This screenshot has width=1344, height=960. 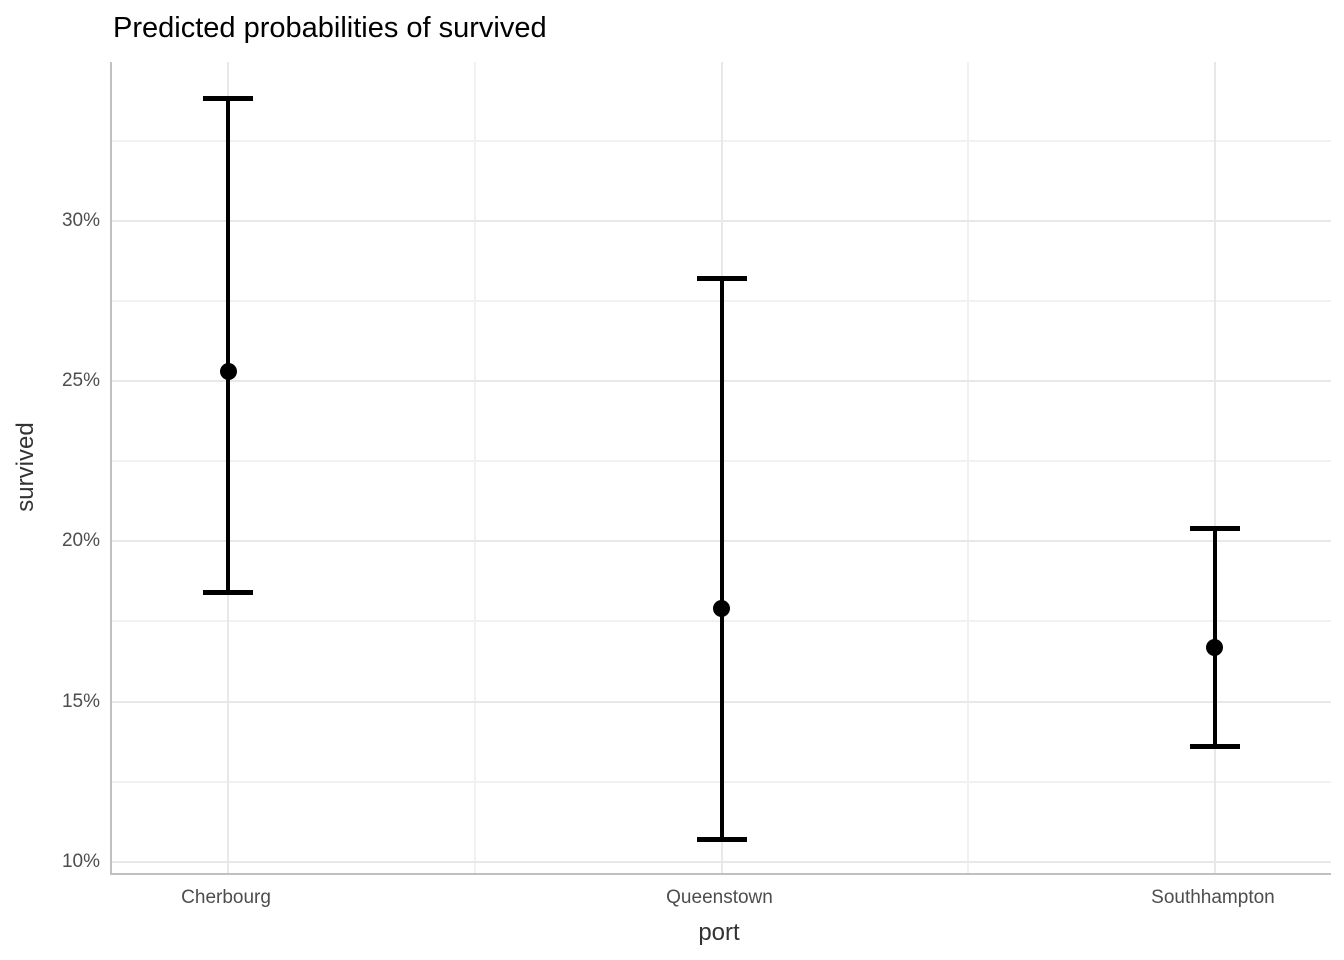 What do you see at coordinates (1213, 897) in the screenshot?
I see `x-tick-label: Southhampton` at bounding box center [1213, 897].